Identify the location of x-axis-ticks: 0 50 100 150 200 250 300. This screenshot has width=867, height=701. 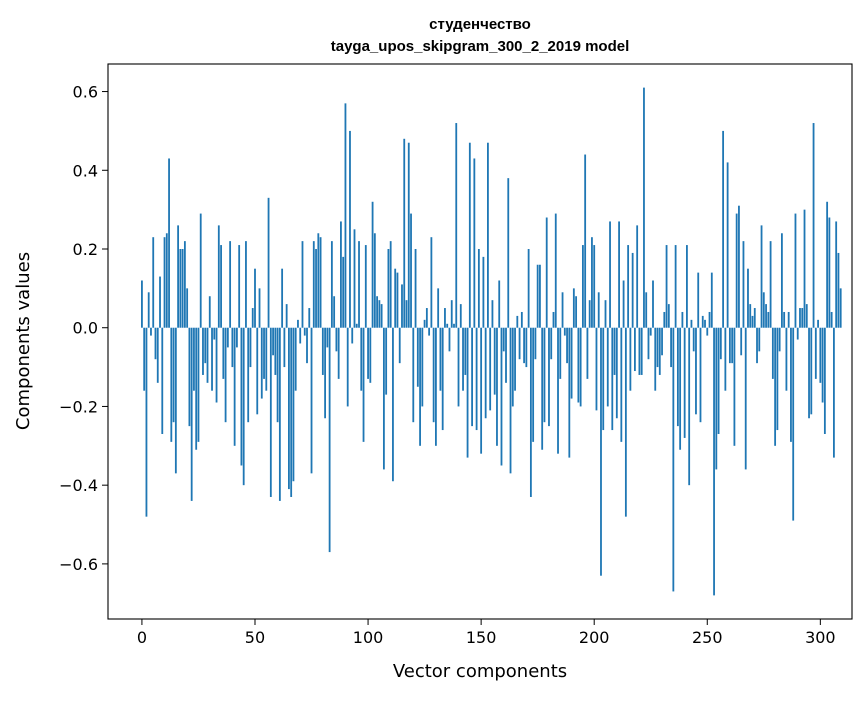
(486, 633).